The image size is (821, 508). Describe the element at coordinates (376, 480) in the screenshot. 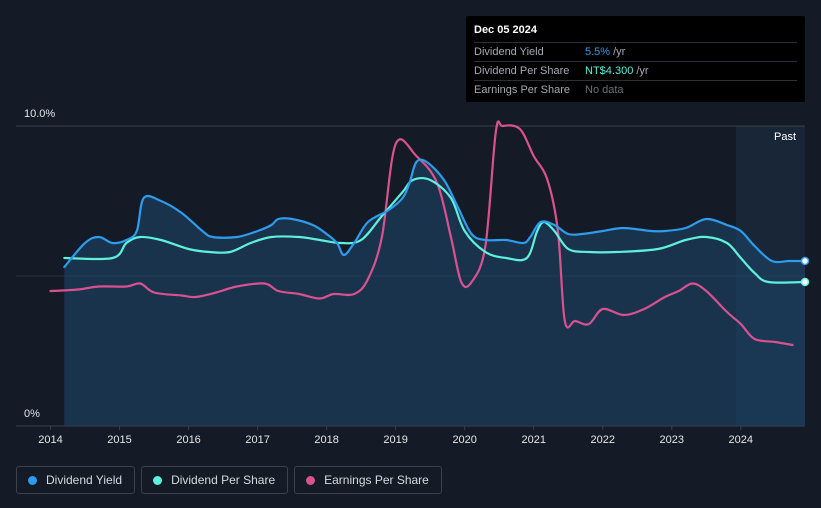

I see `legend-label: Earnings Per Share` at that location.